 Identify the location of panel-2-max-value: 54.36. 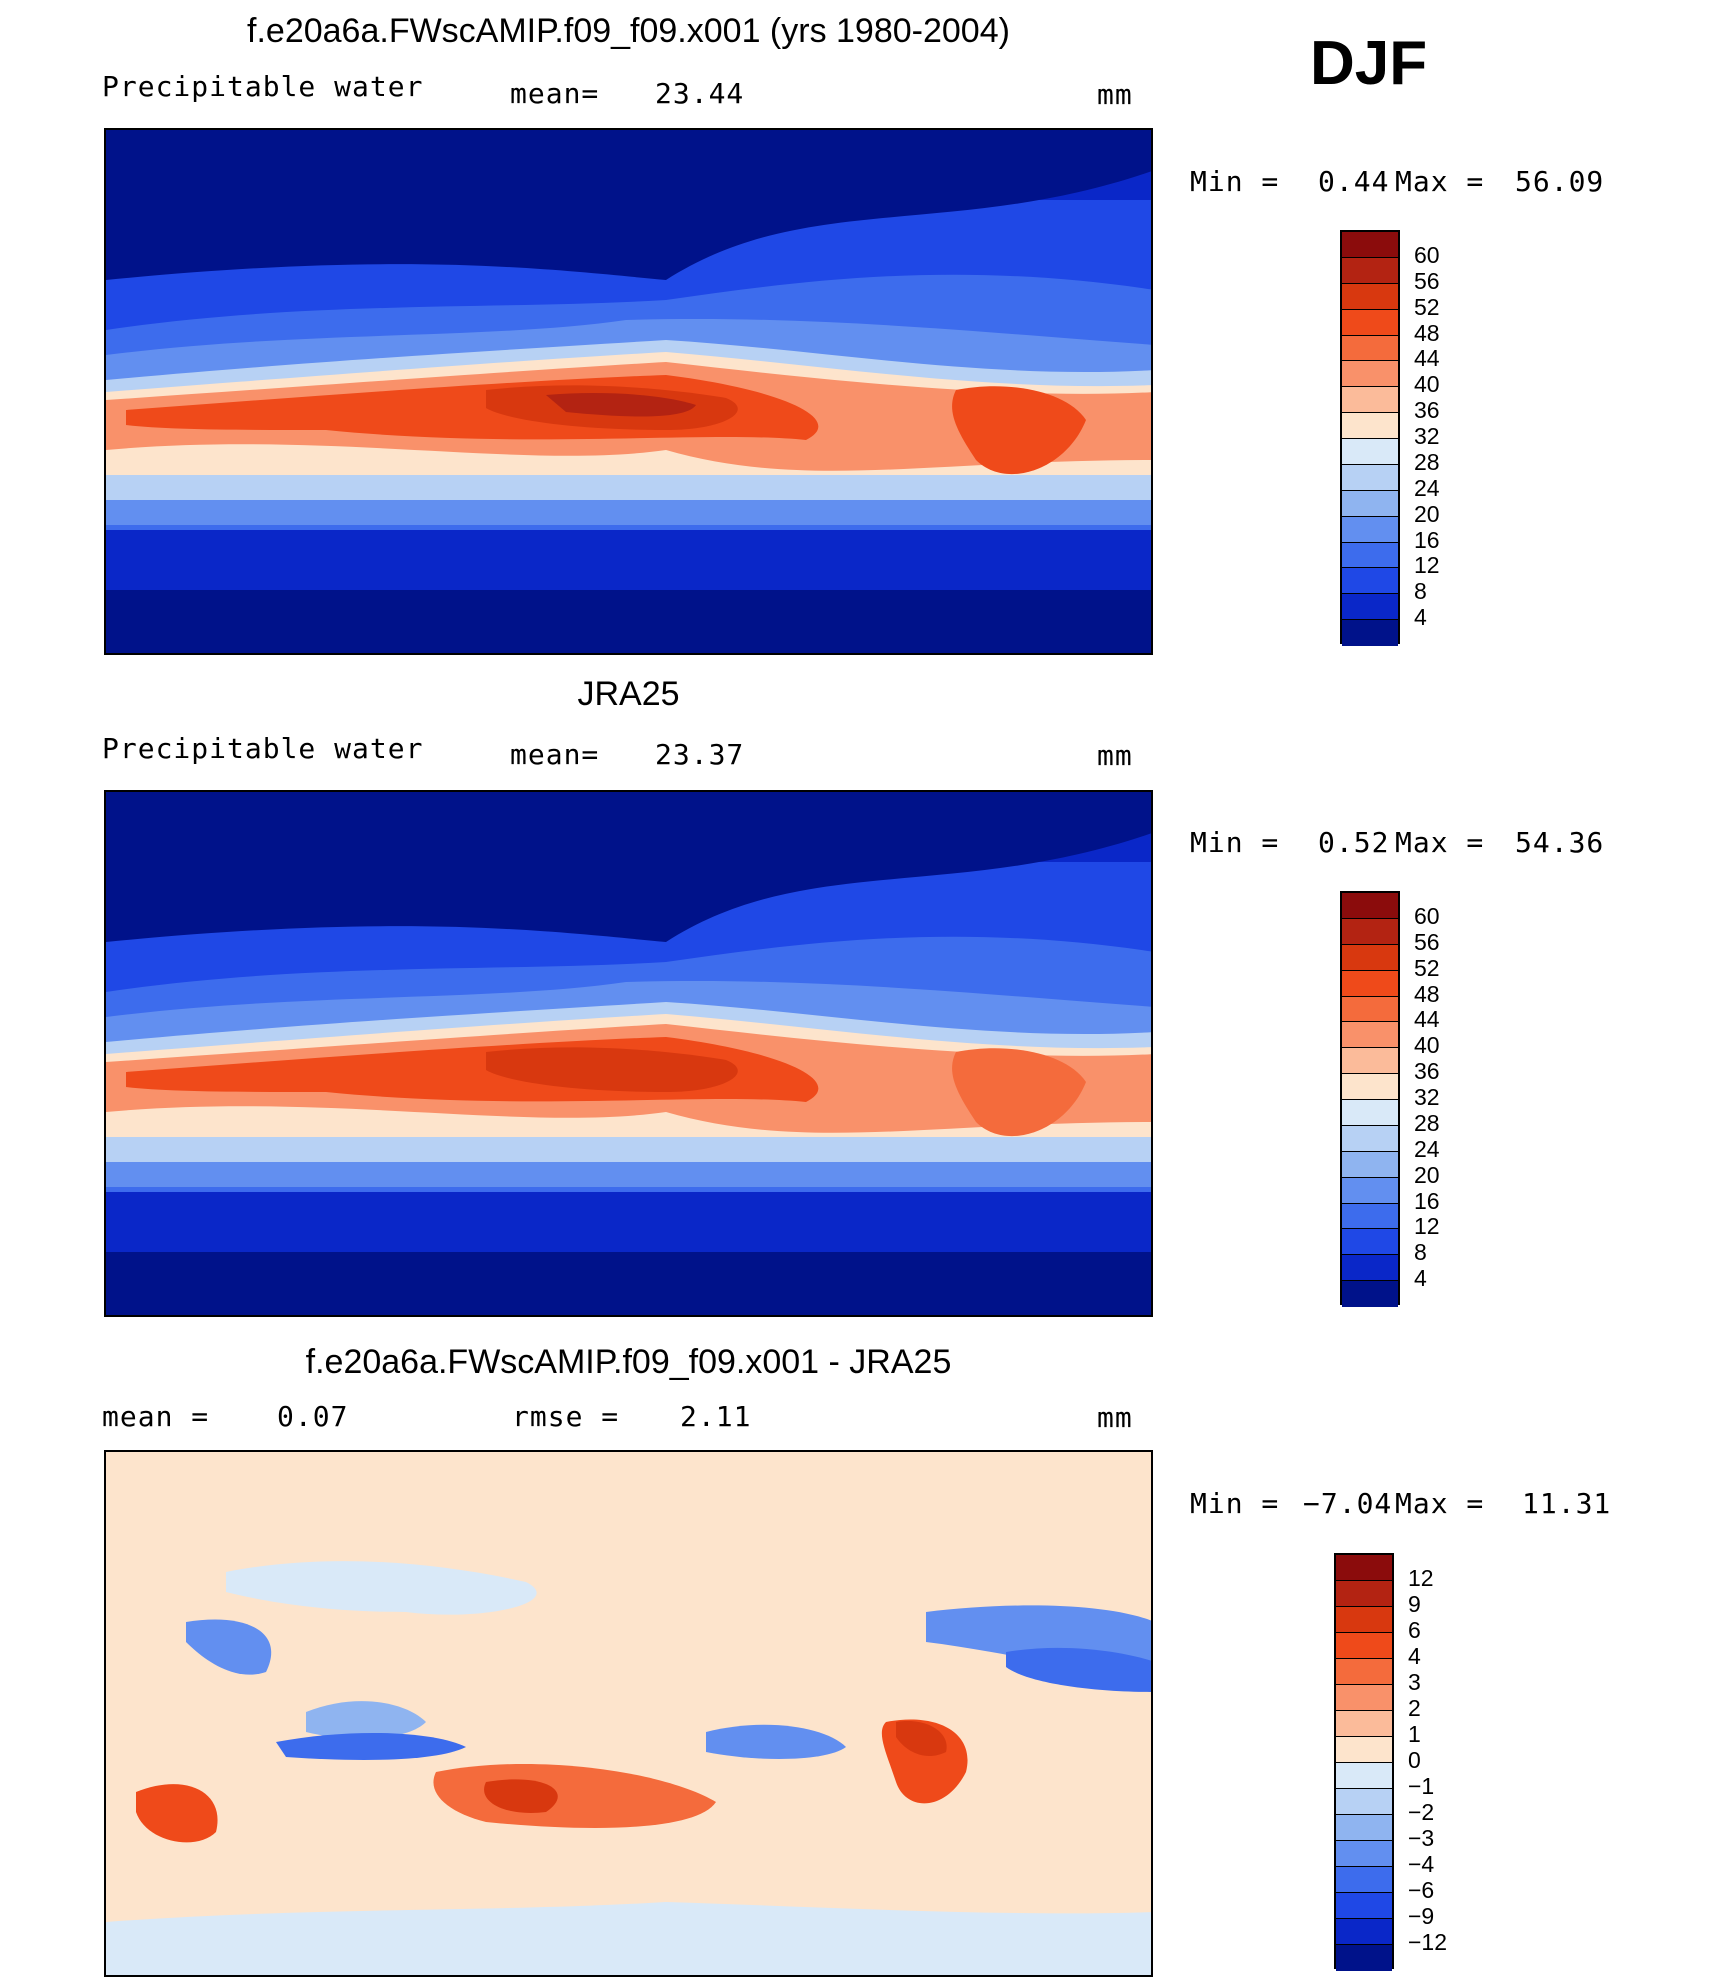
(1560, 842).